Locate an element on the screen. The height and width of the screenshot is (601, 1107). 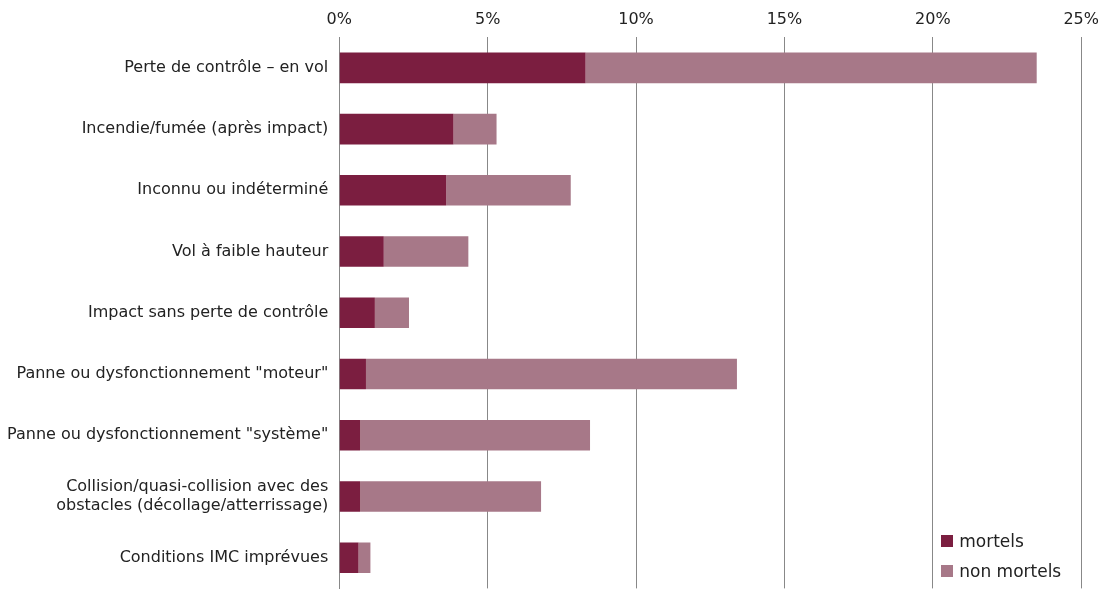
y-tick-label: Conditions IMC imprévues is located at coordinates (224, 556).